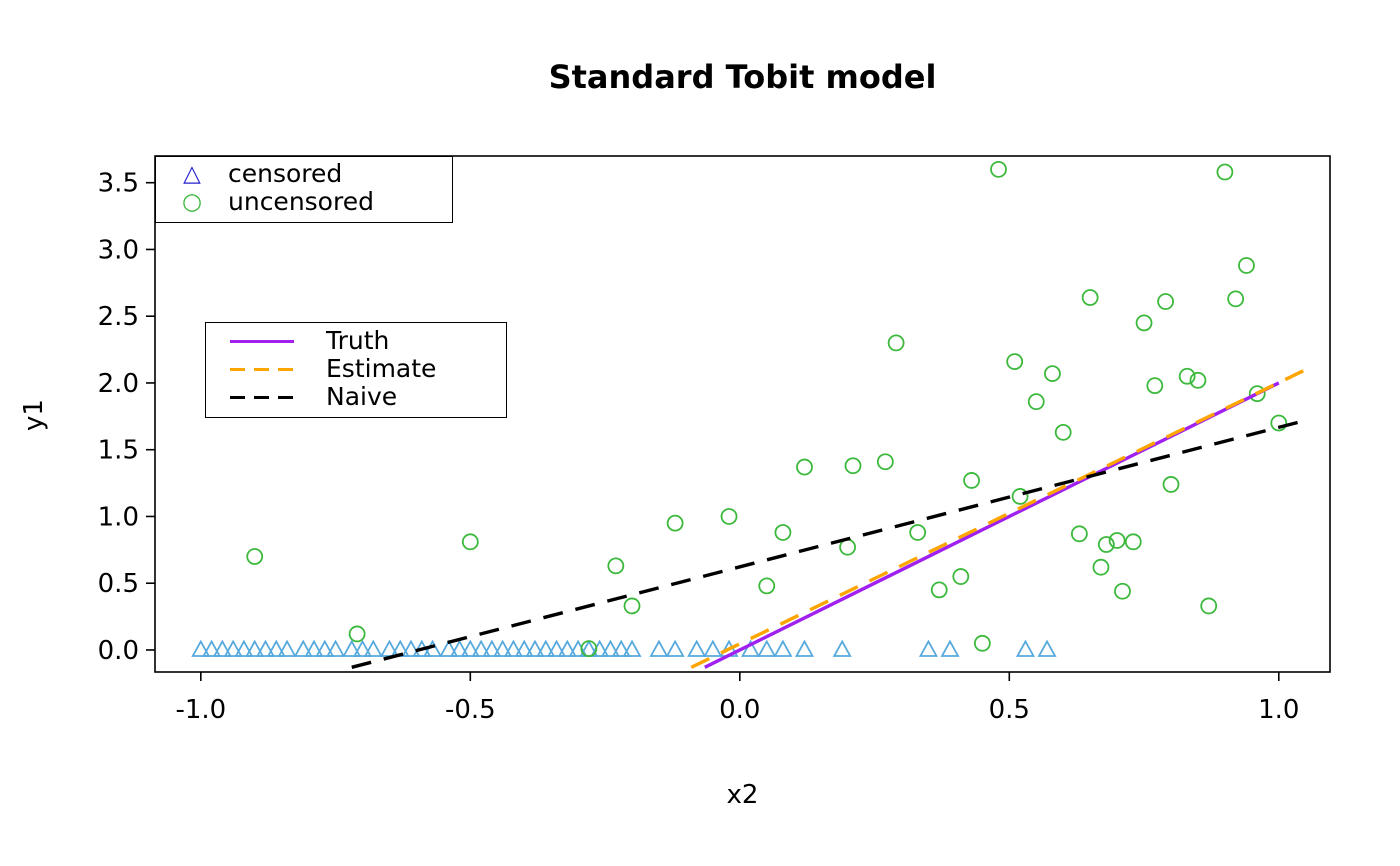 Image resolution: width=1400 pixels, height=866 pixels. I want to click on legend-markers: △ censored ○ uncensored, so click(304, 189).